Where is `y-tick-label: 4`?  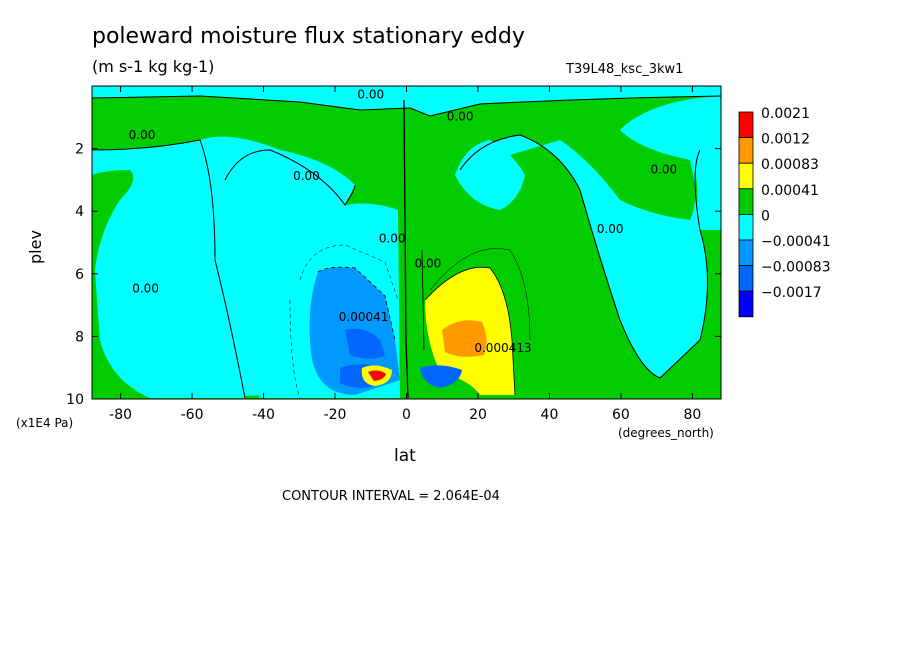
y-tick-label: 4 is located at coordinates (79, 212).